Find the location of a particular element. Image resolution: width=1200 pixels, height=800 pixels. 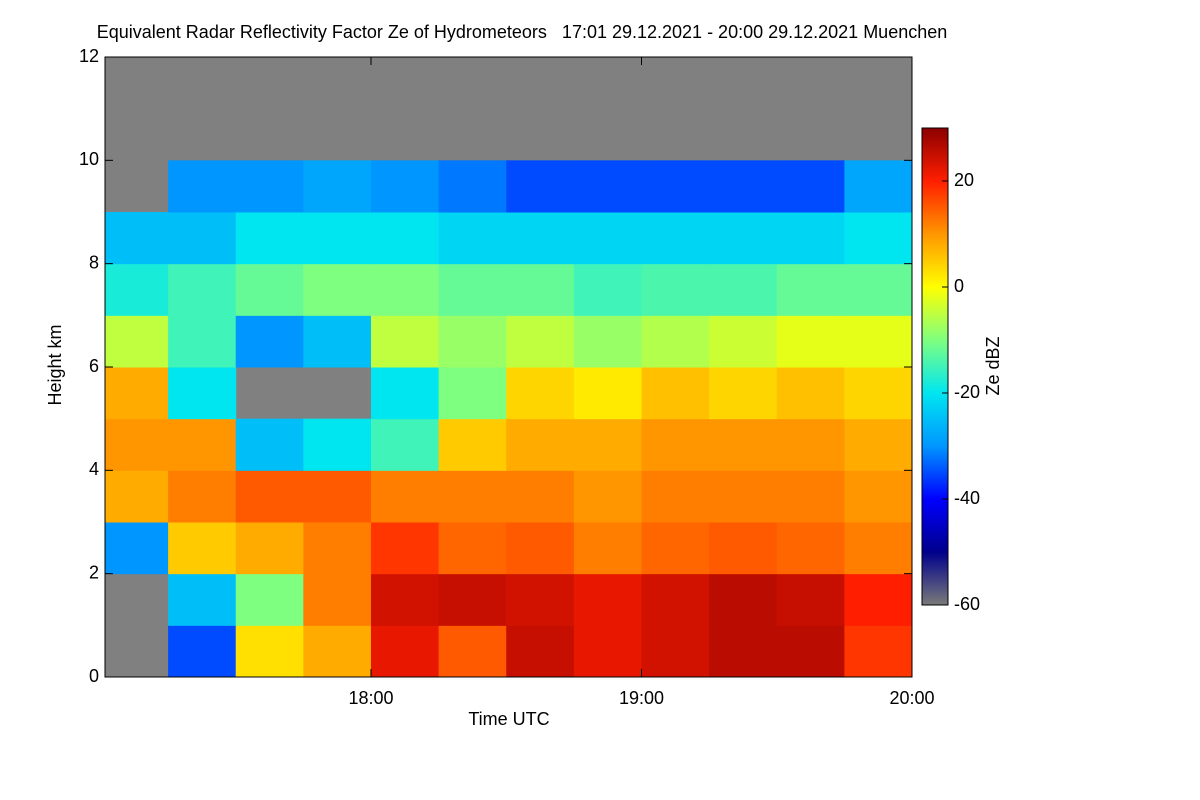

y-tick-label: 6 is located at coordinates (94, 366).